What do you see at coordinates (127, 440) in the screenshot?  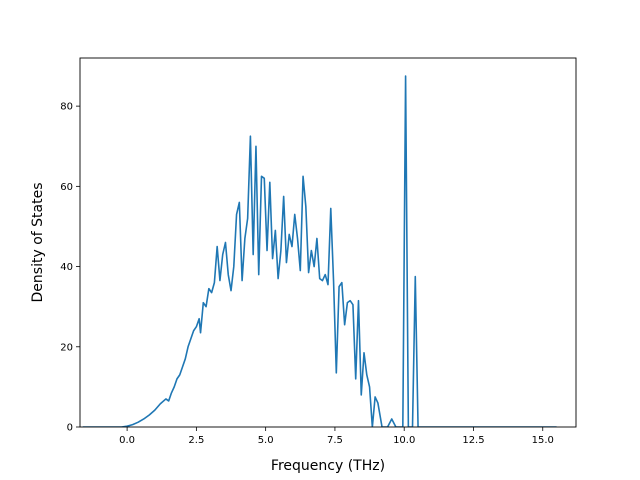 I see `x-tick-label: 0.0` at bounding box center [127, 440].